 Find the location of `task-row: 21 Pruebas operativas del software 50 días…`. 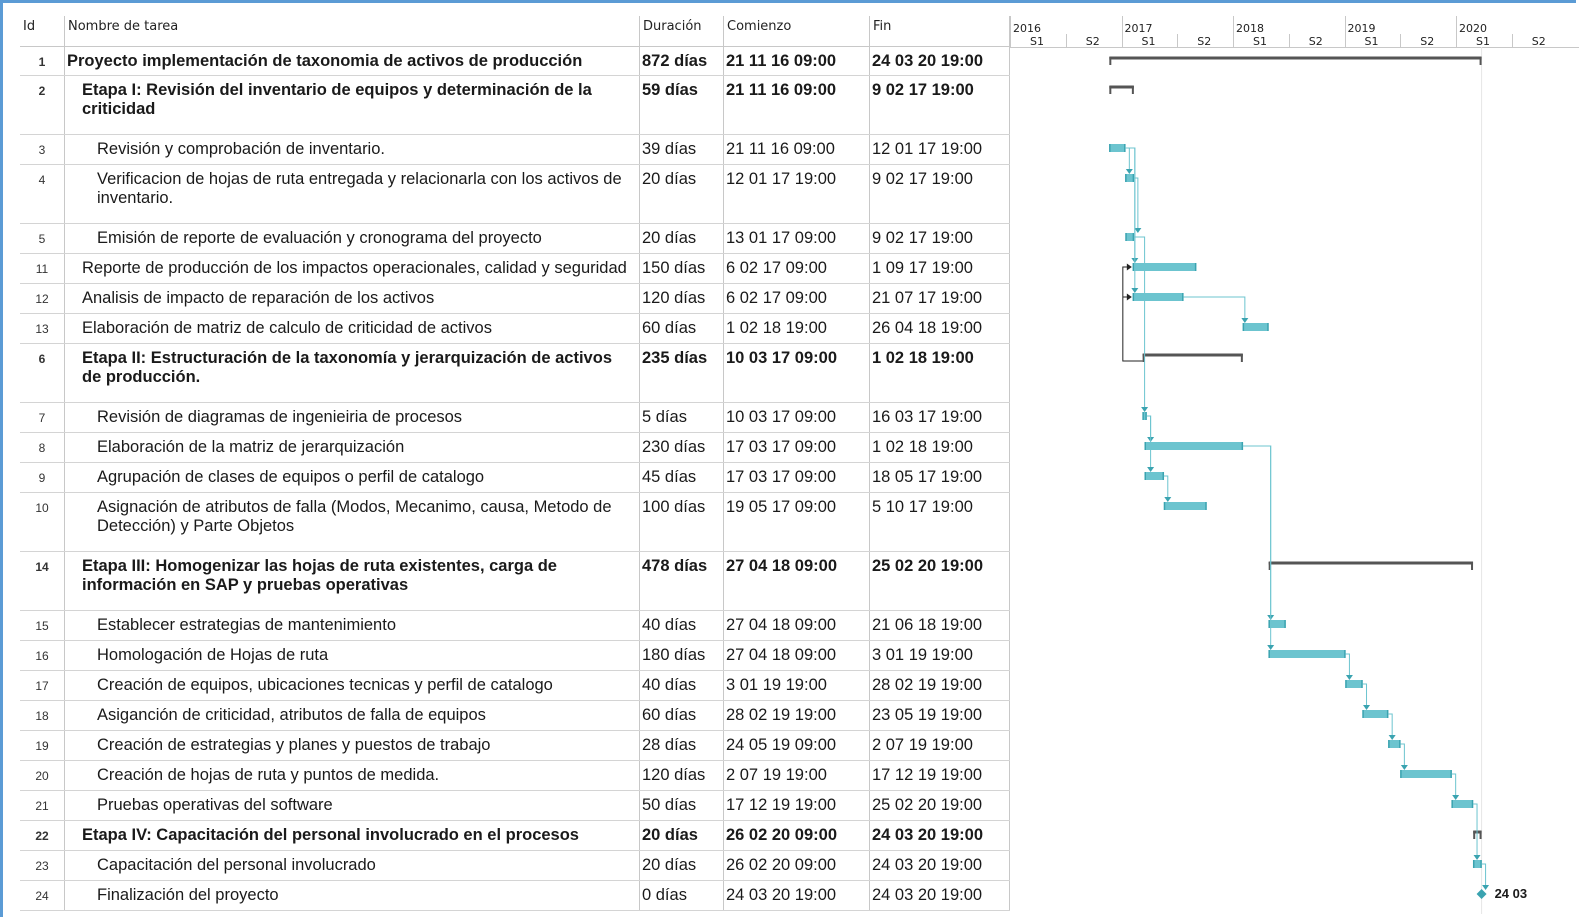

task-row: 21 Pruebas operativas del software 50 días… is located at coordinates (515, 806).